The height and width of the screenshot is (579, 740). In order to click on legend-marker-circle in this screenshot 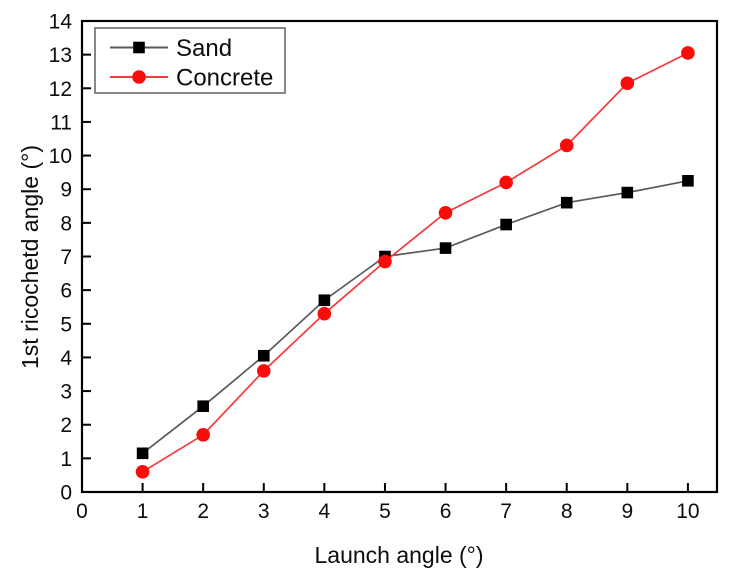, I will do `click(139, 77)`.